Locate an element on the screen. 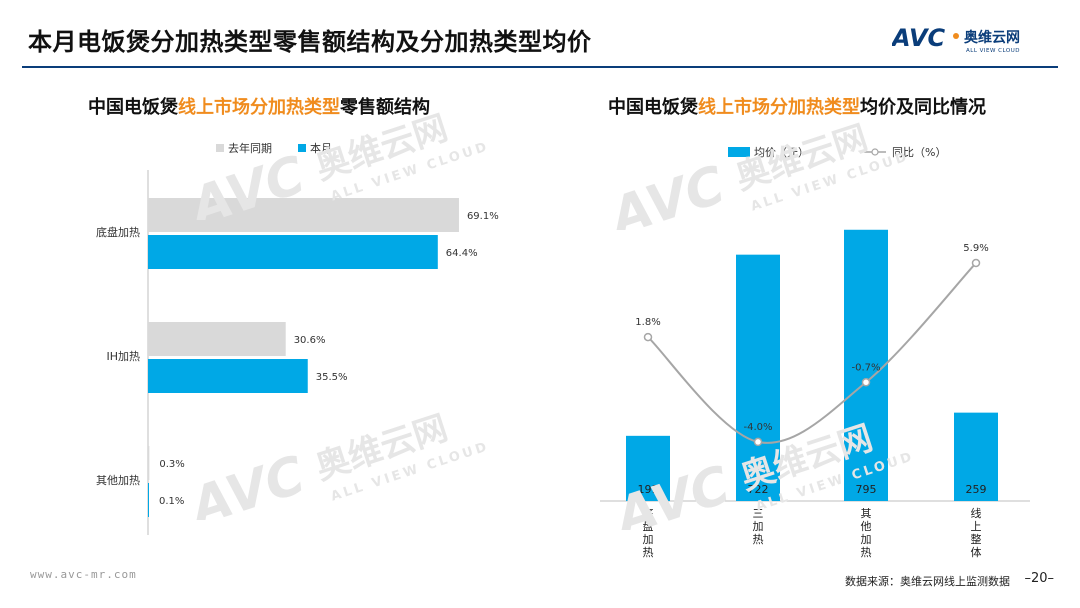 This screenshot has width=1080, height=608. title-divider is located at coordinates (540, 67).